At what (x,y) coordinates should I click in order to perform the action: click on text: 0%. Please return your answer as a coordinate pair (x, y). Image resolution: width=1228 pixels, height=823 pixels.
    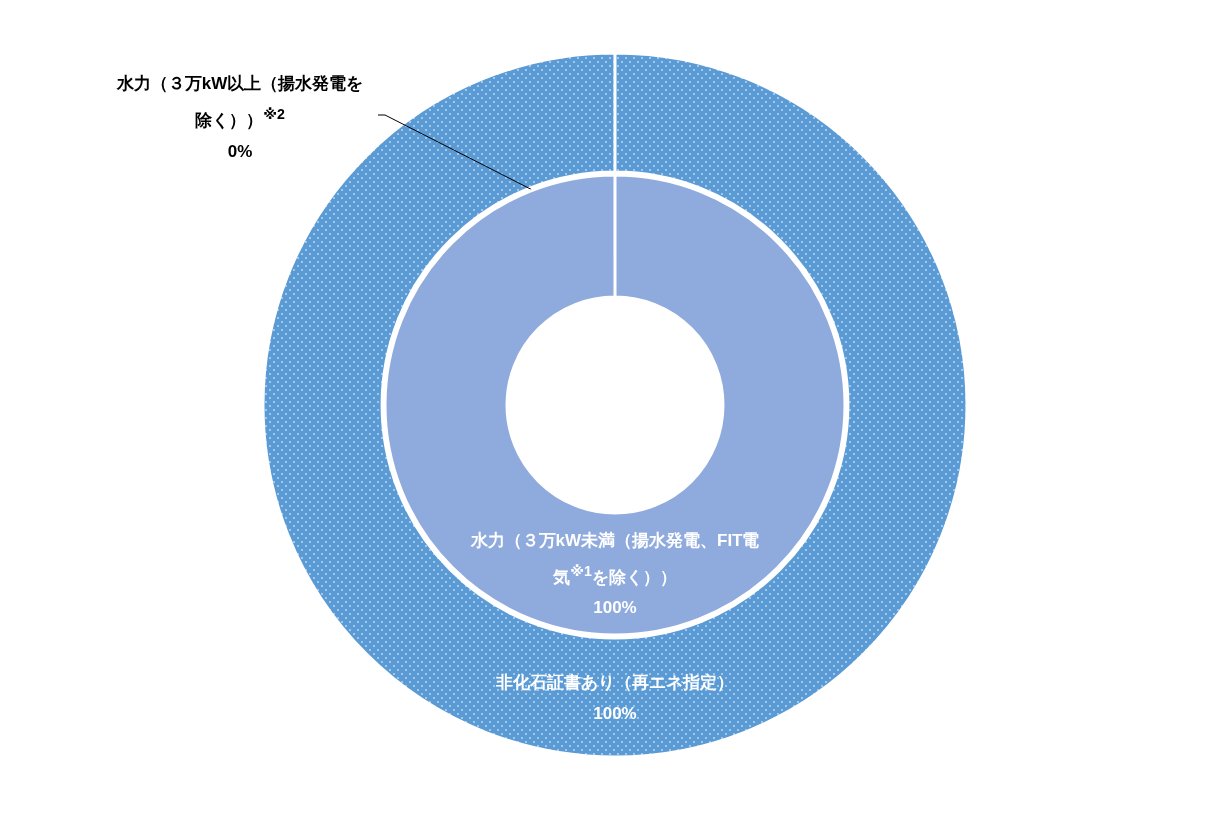
    Looking at the image, I should click on (240, 151).